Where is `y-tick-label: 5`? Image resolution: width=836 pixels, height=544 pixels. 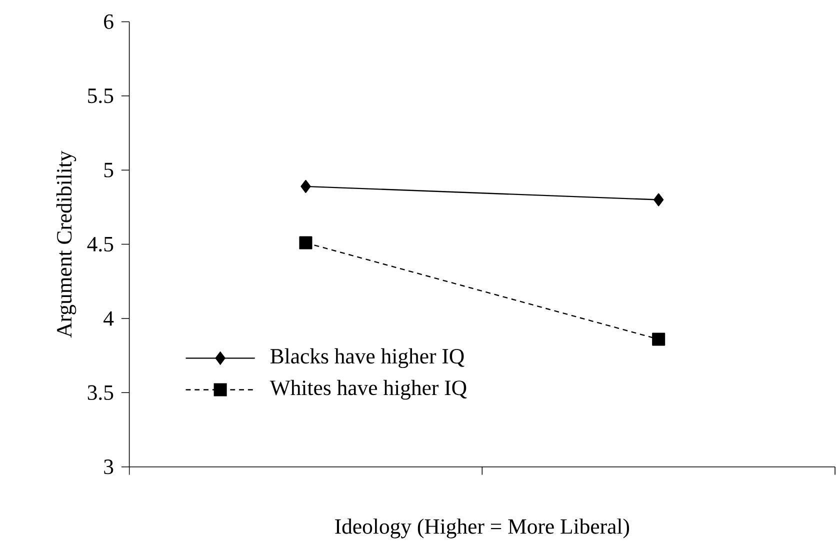 y-tick-label: 5 is located at coordinates (109, 170).